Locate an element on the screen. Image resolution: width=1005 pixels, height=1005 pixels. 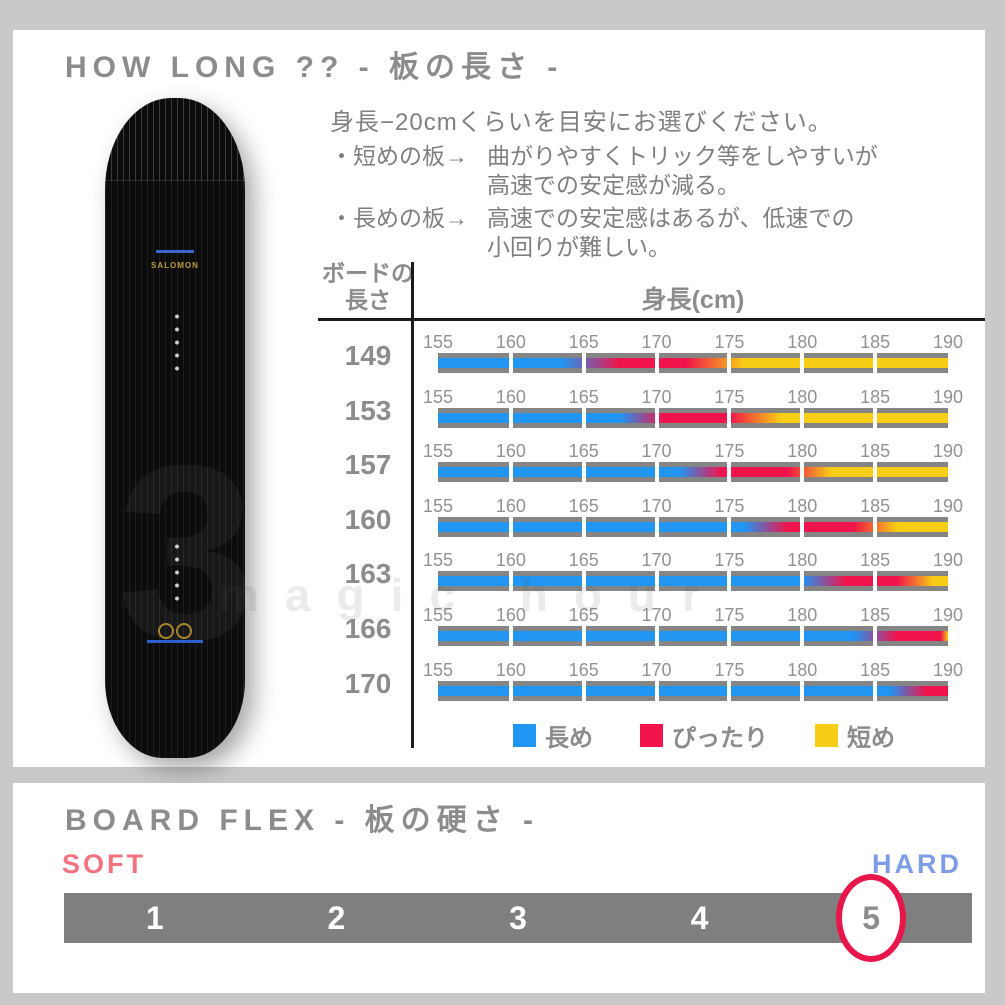
emblem-rings is located at coordinates (175, 631).